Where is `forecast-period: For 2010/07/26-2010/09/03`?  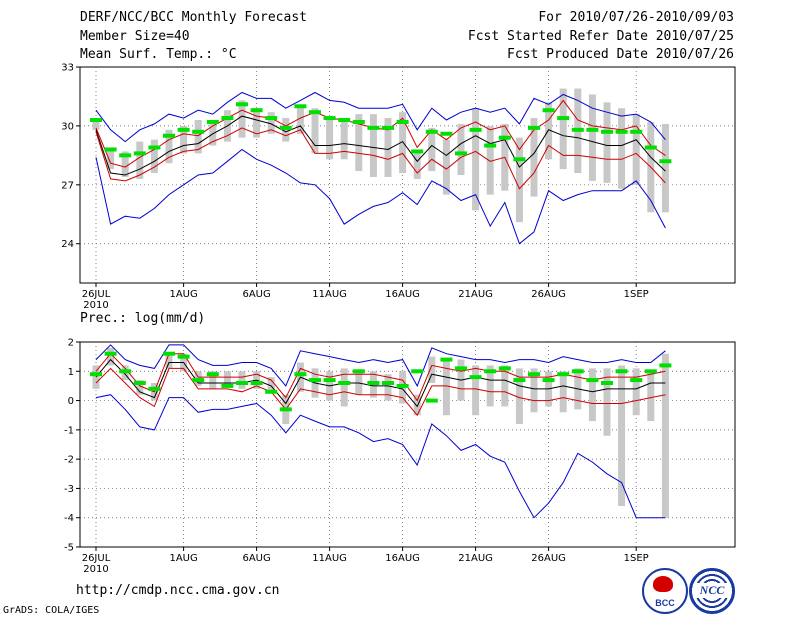 forecast-period: For 2010/07/26-2010/09/03 is located at coordinates (636, 17).